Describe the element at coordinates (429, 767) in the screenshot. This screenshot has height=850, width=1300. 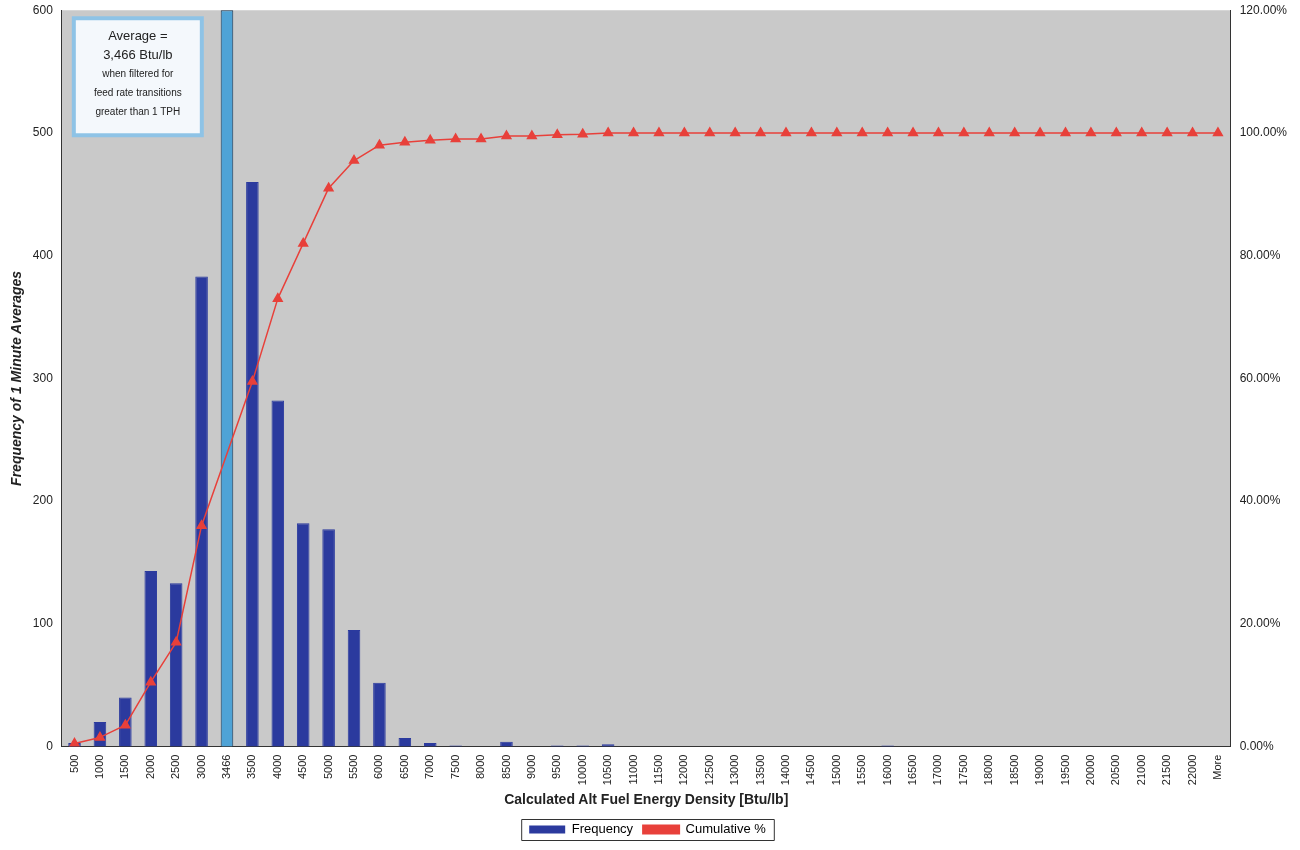
I see `x-tick-label: 7000` at that location.